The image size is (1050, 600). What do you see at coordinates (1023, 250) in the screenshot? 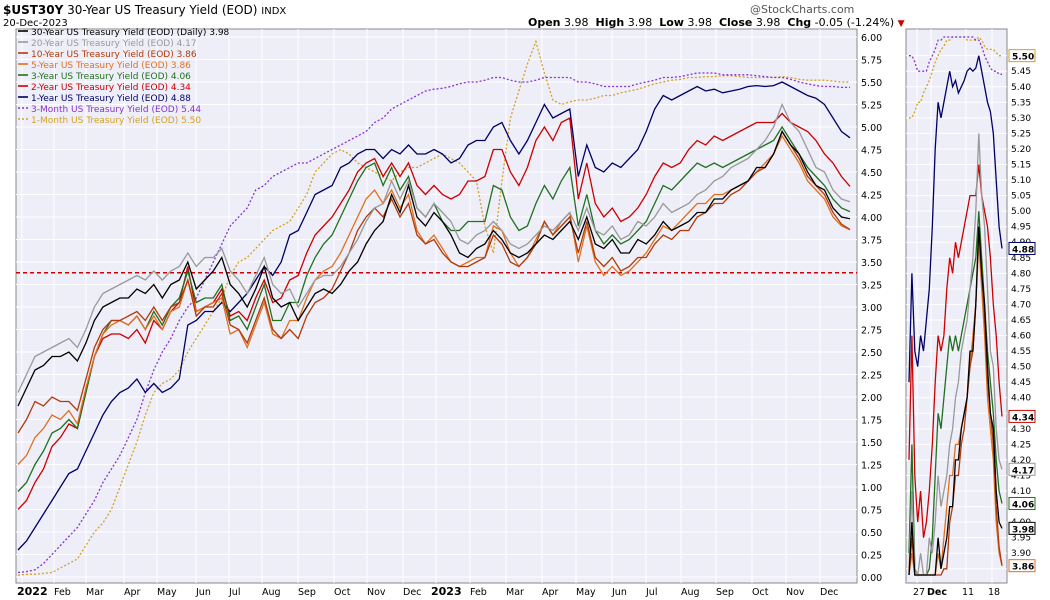
I see `last-value-label: 4.88` at bounding box center [1023, 250].